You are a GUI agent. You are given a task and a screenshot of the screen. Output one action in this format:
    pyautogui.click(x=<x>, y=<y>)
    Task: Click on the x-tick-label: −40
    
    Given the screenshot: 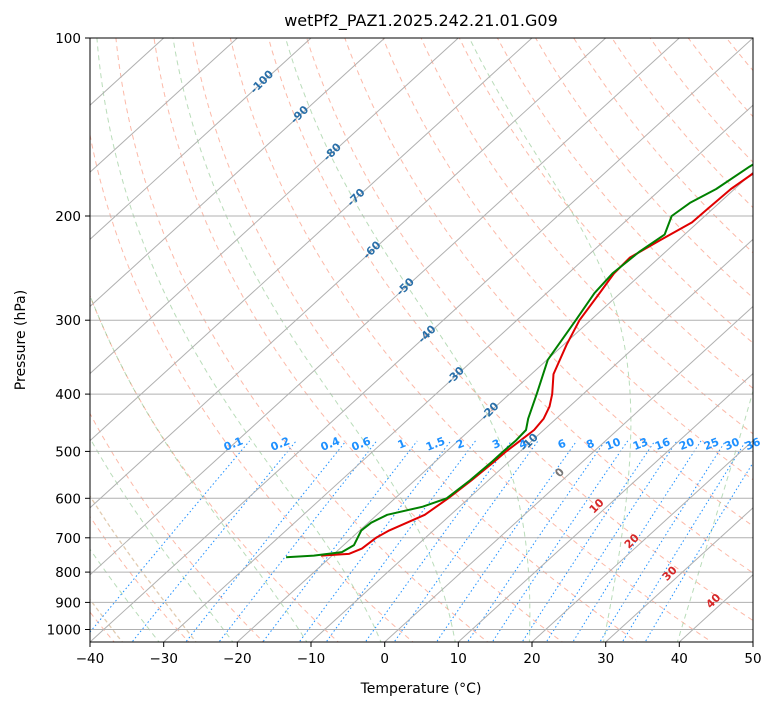 What is the action you would take?
    pyautogui.click(x=90, y=659)
    